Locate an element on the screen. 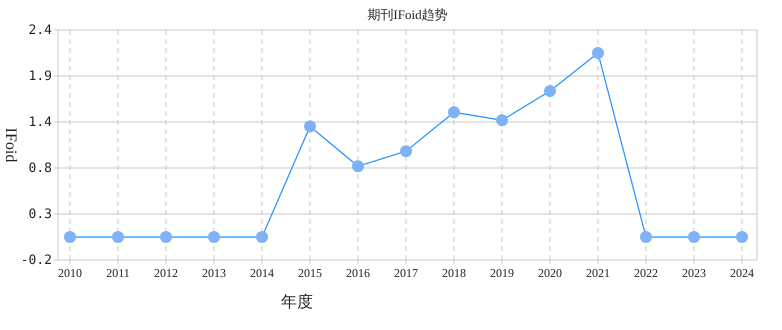  y-tick-label: 1.9 is located at coordinates (40, 76).